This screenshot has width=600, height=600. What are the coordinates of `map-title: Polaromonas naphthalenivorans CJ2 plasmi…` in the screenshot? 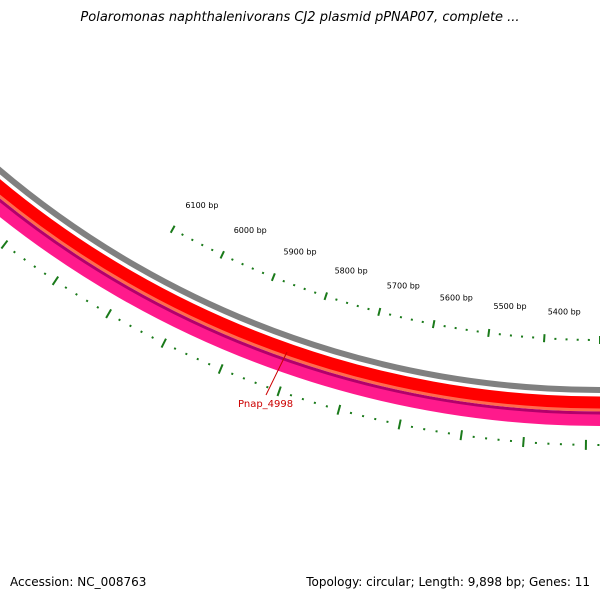 It's located at (300, 17).